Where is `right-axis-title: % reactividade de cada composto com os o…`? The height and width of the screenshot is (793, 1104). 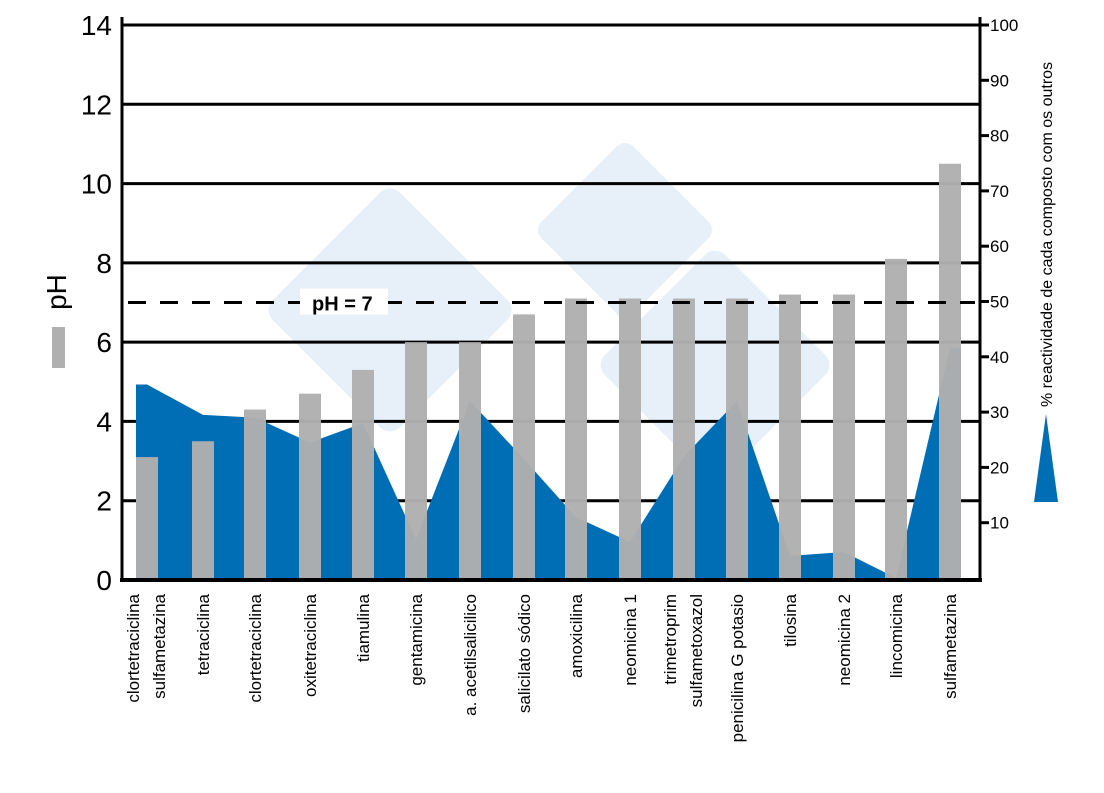
right-axis-title: % reactividade de cada composto com os o… is located at coordinates (1047, 234).